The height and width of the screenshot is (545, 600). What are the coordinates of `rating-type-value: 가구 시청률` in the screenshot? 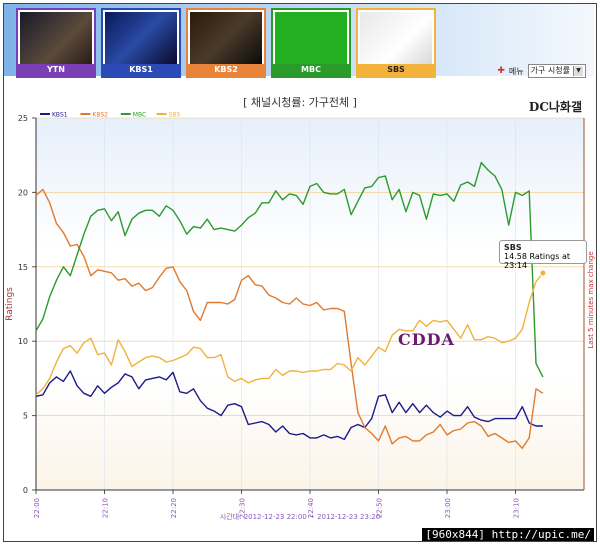 It's located at (550, 70).